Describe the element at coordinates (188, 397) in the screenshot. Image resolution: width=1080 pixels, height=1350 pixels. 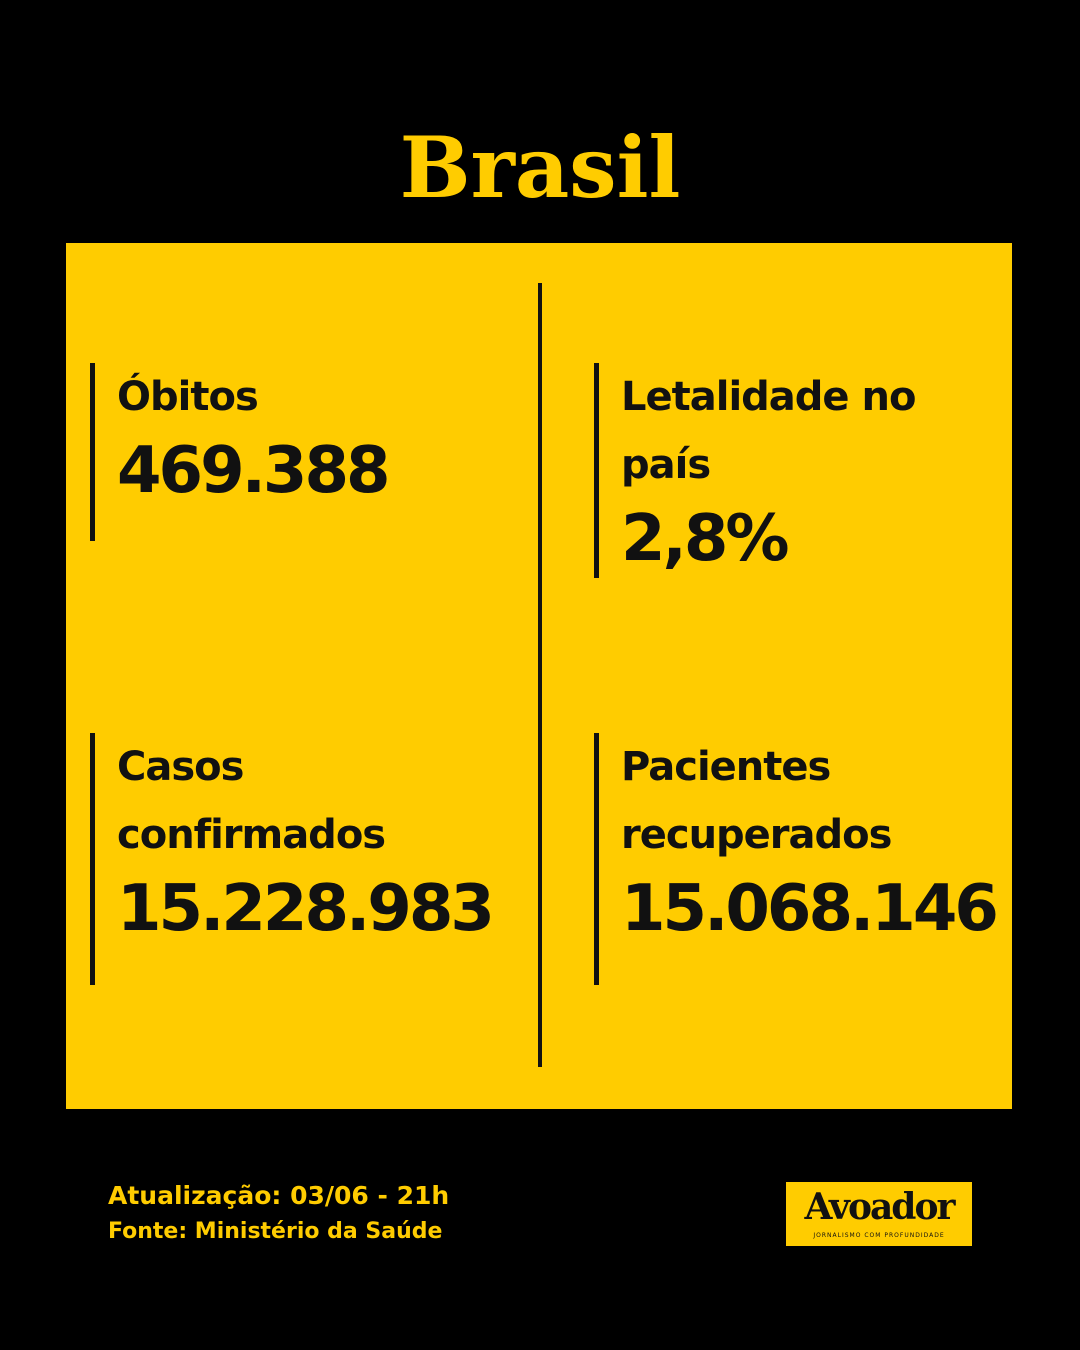
I see `stat-label: Óbitos` at that location.